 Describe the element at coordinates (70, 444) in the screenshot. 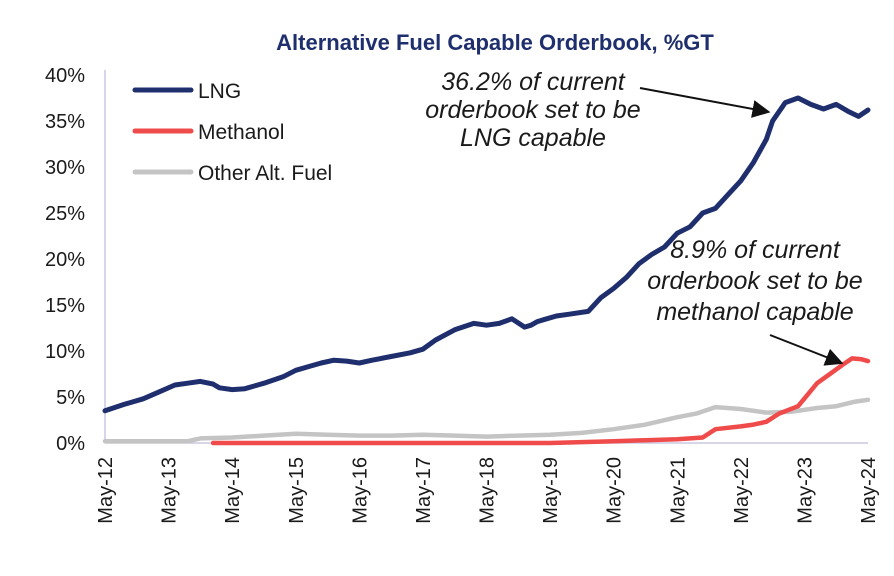

I see `y-tick-label: 0%` at that location.